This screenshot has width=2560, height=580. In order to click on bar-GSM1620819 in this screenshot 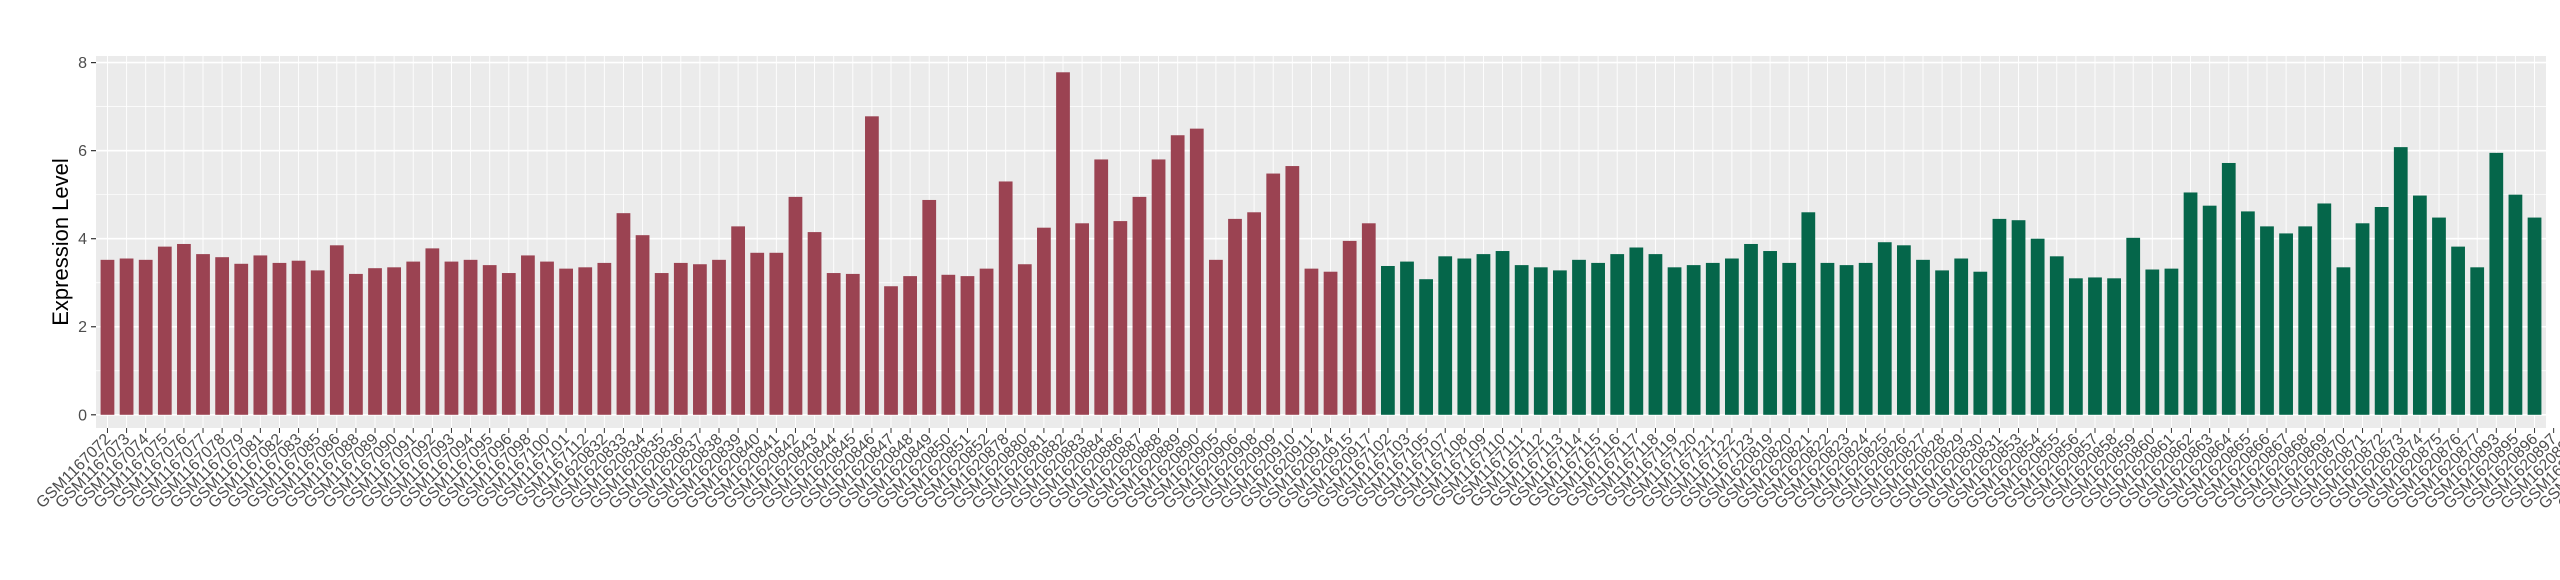, I will do `click(1770, 333)`.